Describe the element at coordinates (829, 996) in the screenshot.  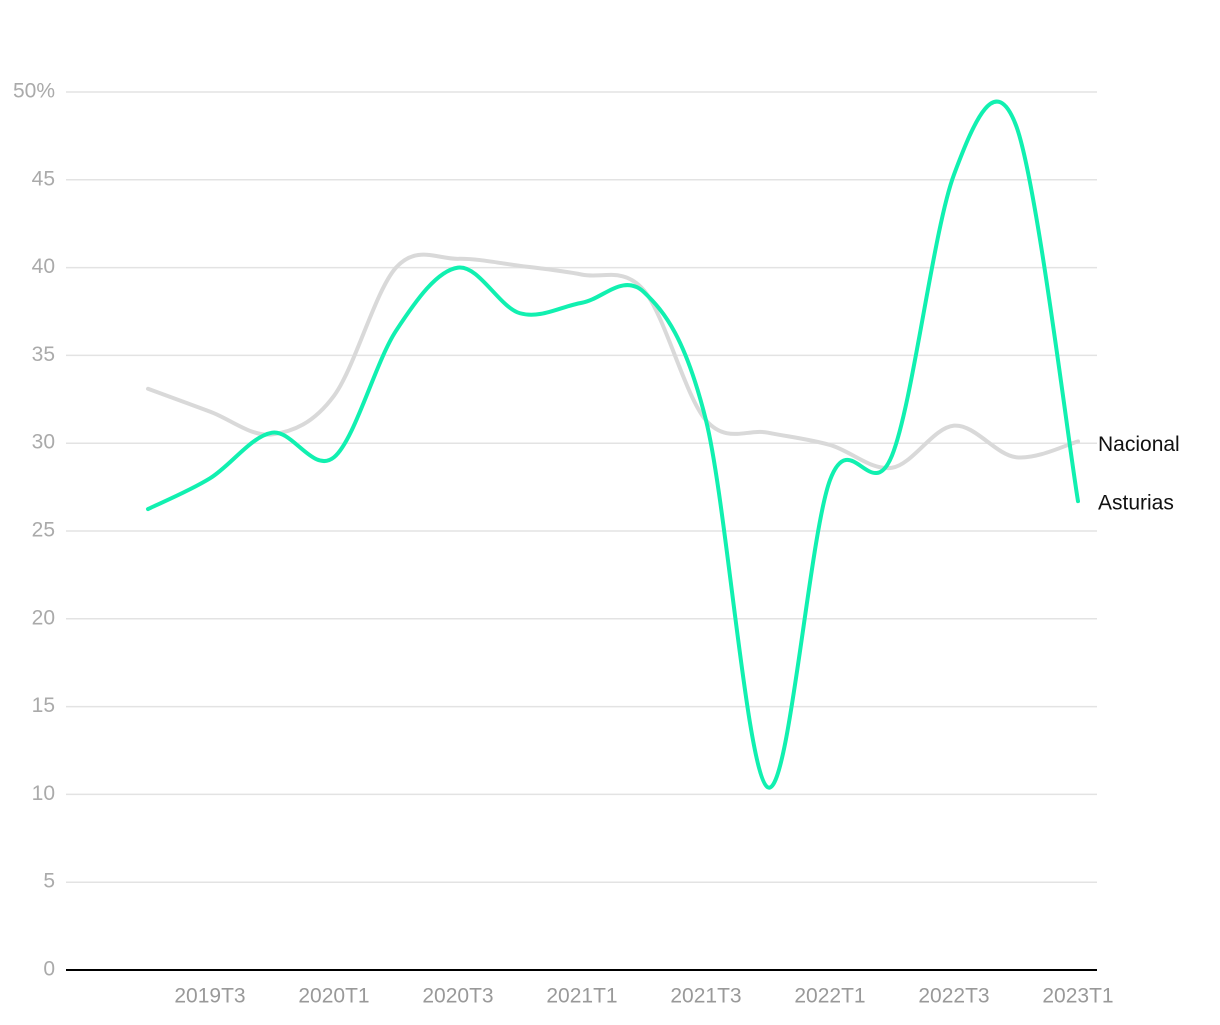
I see `x-tick-label: 2022T1` at that location.